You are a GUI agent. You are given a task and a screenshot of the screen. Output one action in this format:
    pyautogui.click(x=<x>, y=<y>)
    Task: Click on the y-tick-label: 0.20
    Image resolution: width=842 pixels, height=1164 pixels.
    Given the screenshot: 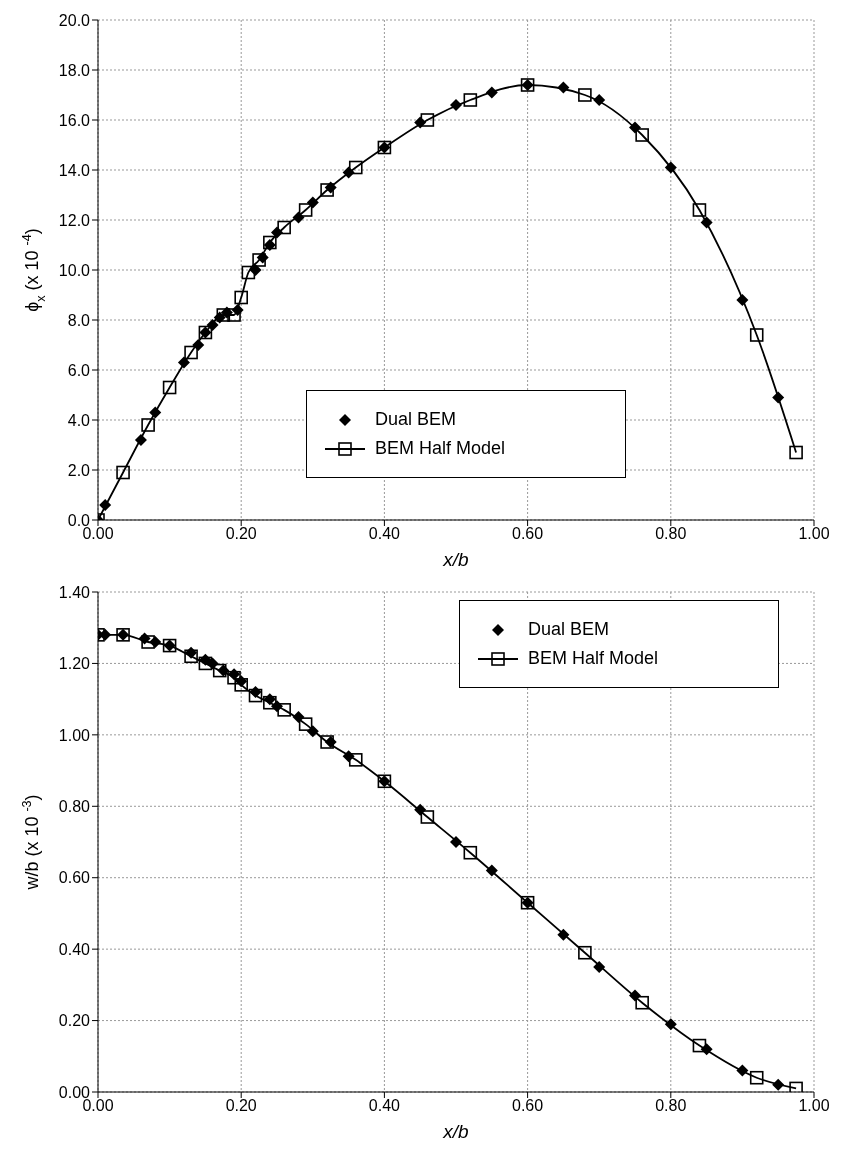 What is the action you would take?
    pyautogui.click(x=74, y=1021)
    